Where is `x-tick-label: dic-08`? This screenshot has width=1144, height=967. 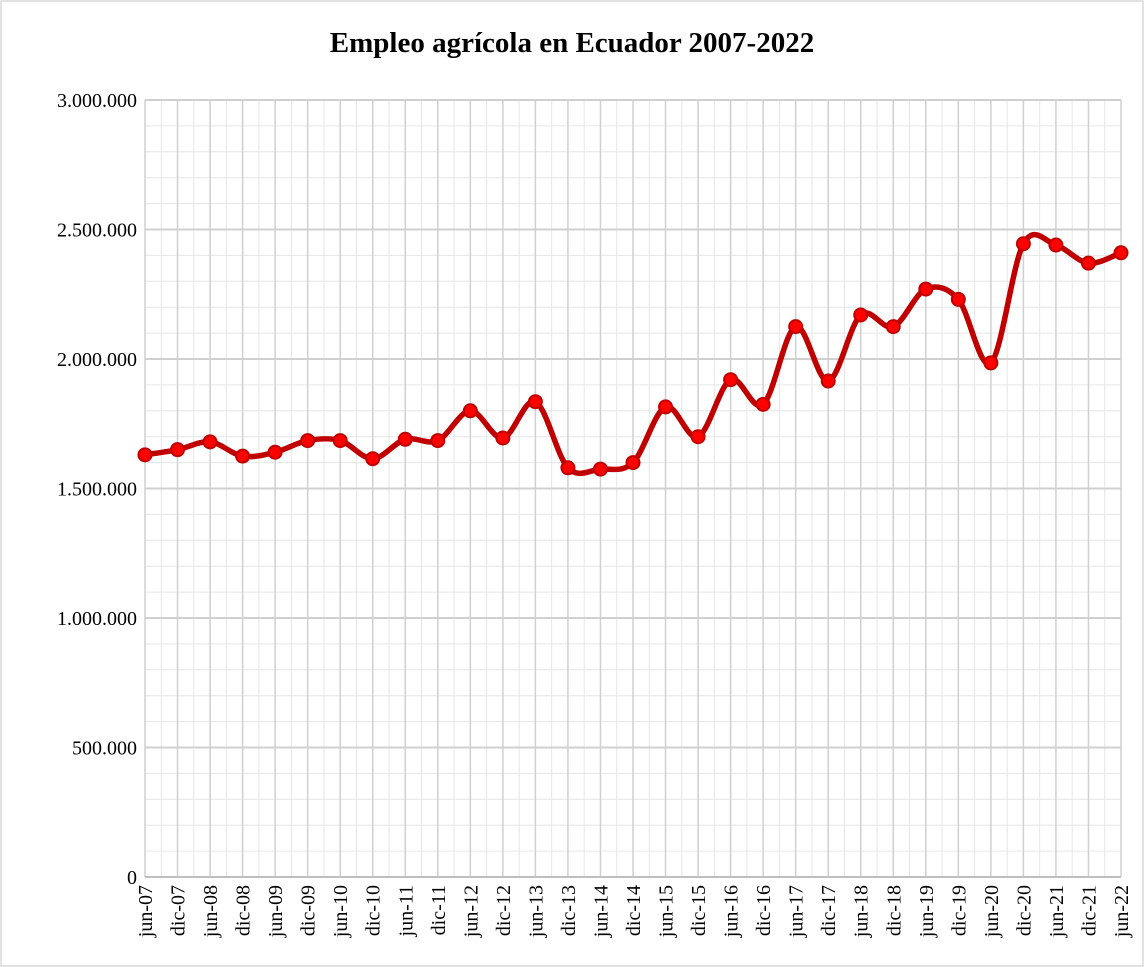
x-tick-label: dic-08 is located at coordinates (244, 910).